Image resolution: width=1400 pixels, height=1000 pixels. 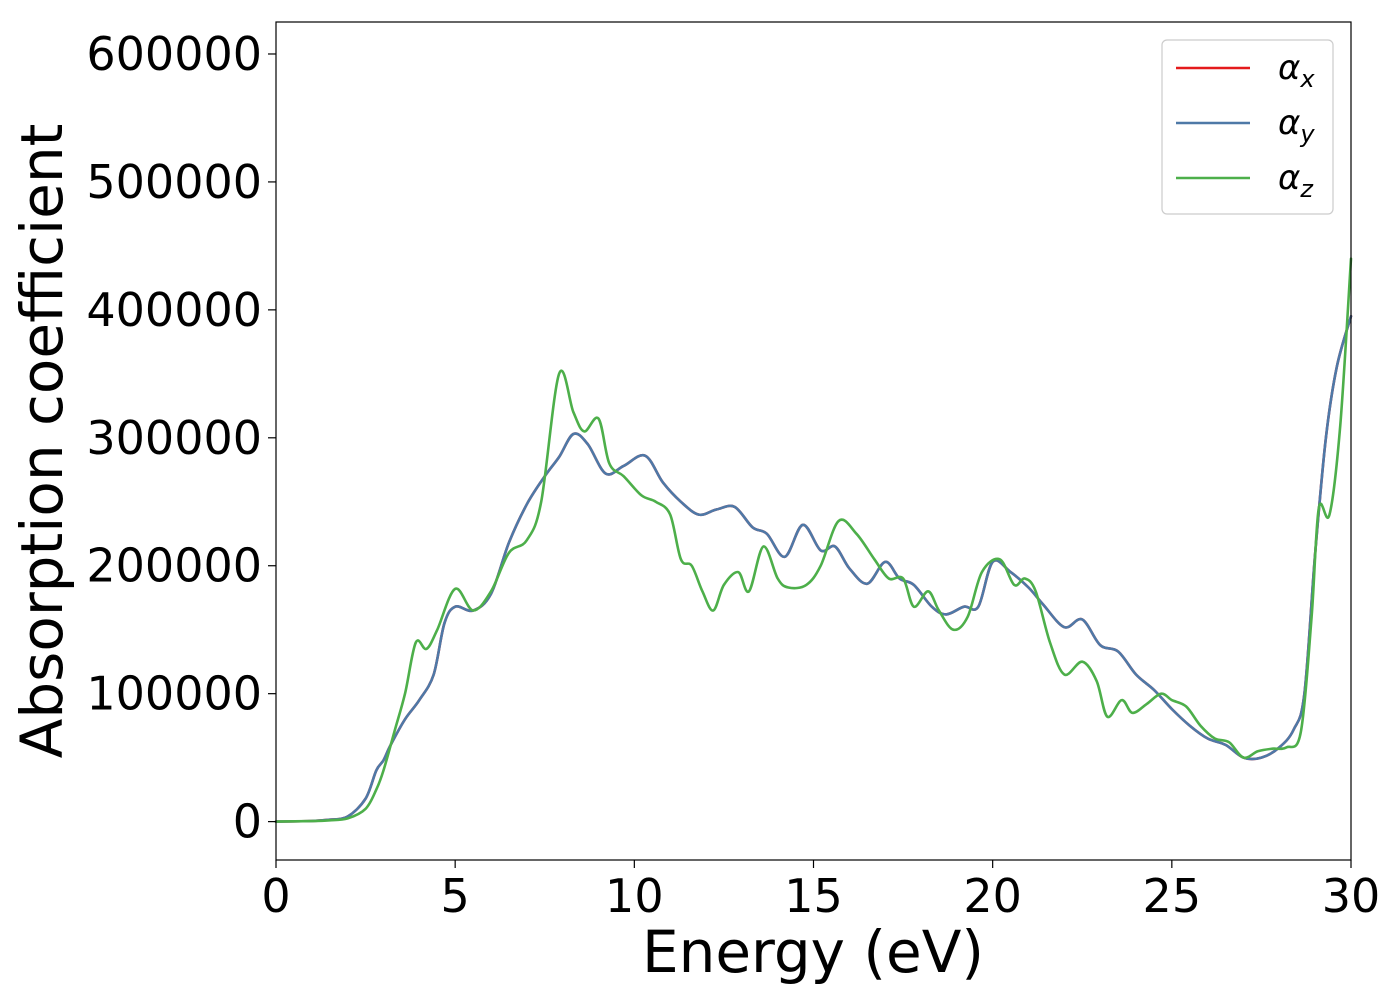 I want to click on y-tick-label: 500000, so click(x=174, y=182).